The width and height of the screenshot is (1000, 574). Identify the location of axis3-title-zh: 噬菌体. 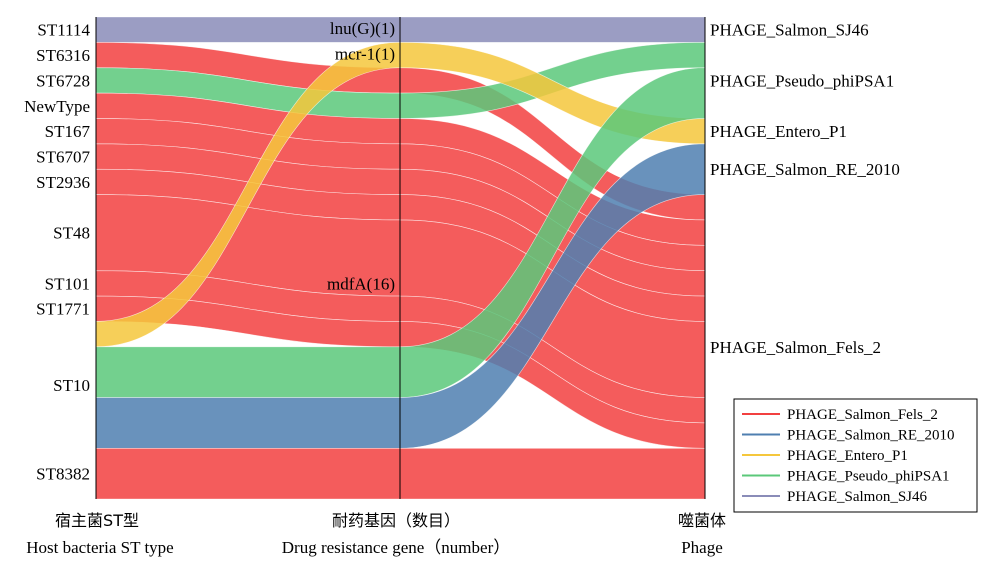
(702, 520).